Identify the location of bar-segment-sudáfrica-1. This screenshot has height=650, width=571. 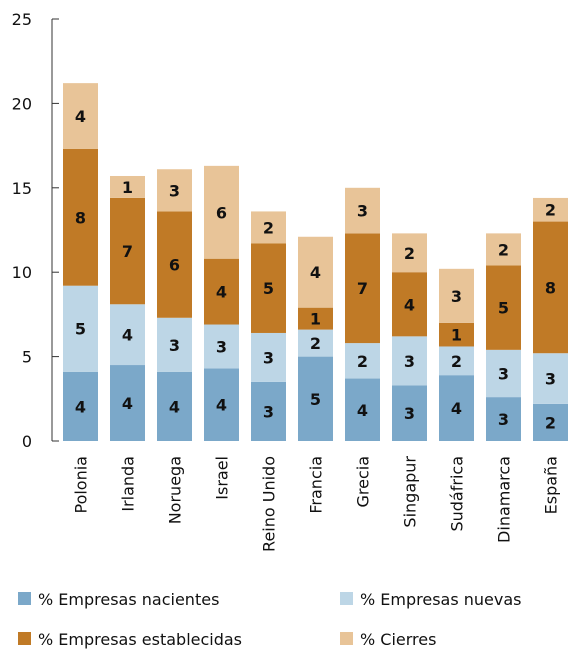
(456, 408).